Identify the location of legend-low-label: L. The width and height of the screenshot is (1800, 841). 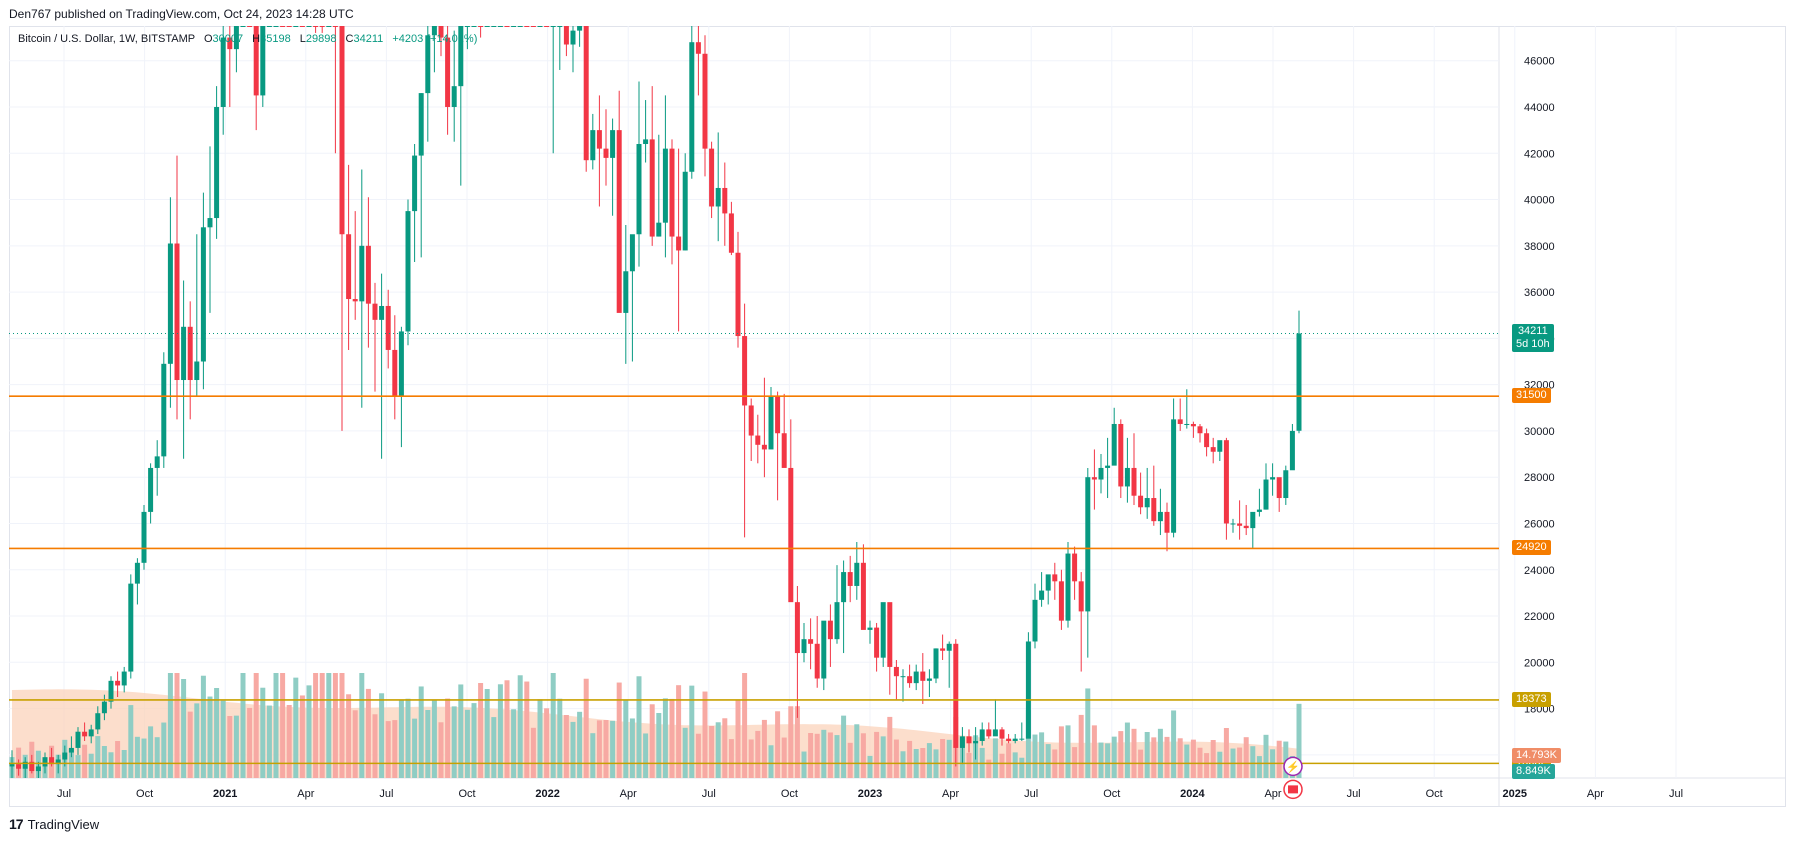
(302, 39).